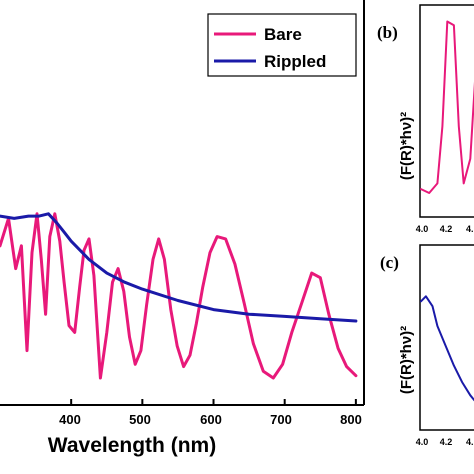  Describe the element at coordinates (446, 442) in the screenshot. I see `x-tick-label-c: 4.2` at that location.